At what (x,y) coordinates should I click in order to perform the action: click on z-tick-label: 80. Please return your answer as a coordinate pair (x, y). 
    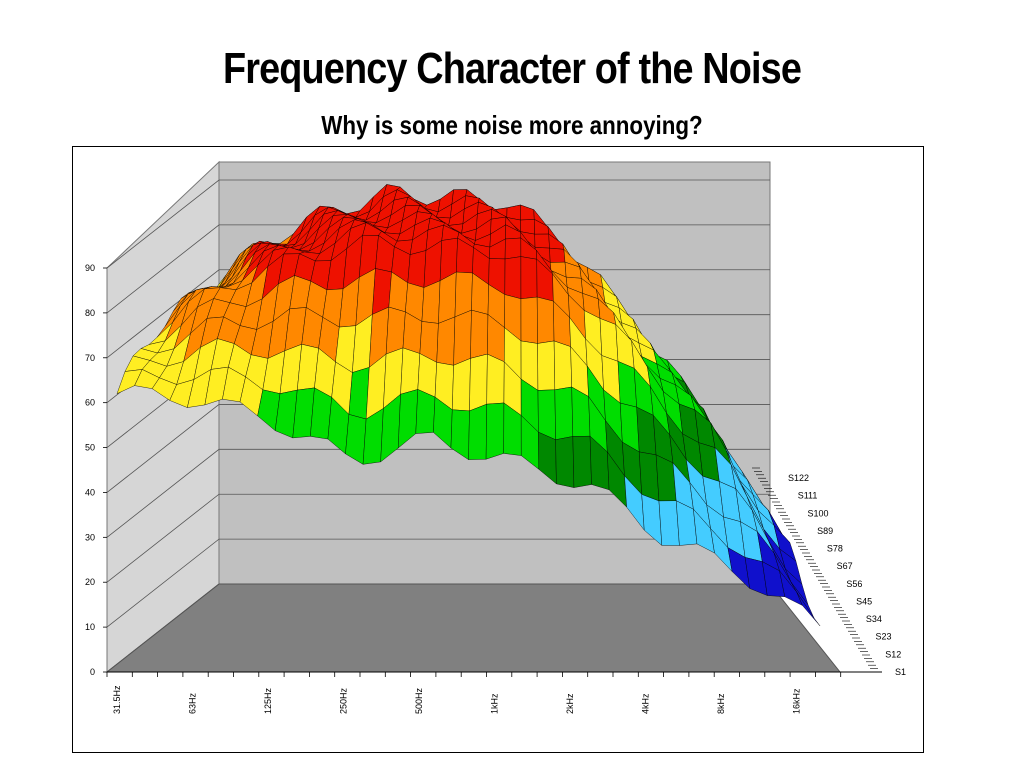
    Looking at the image, I should click on (90, 313).